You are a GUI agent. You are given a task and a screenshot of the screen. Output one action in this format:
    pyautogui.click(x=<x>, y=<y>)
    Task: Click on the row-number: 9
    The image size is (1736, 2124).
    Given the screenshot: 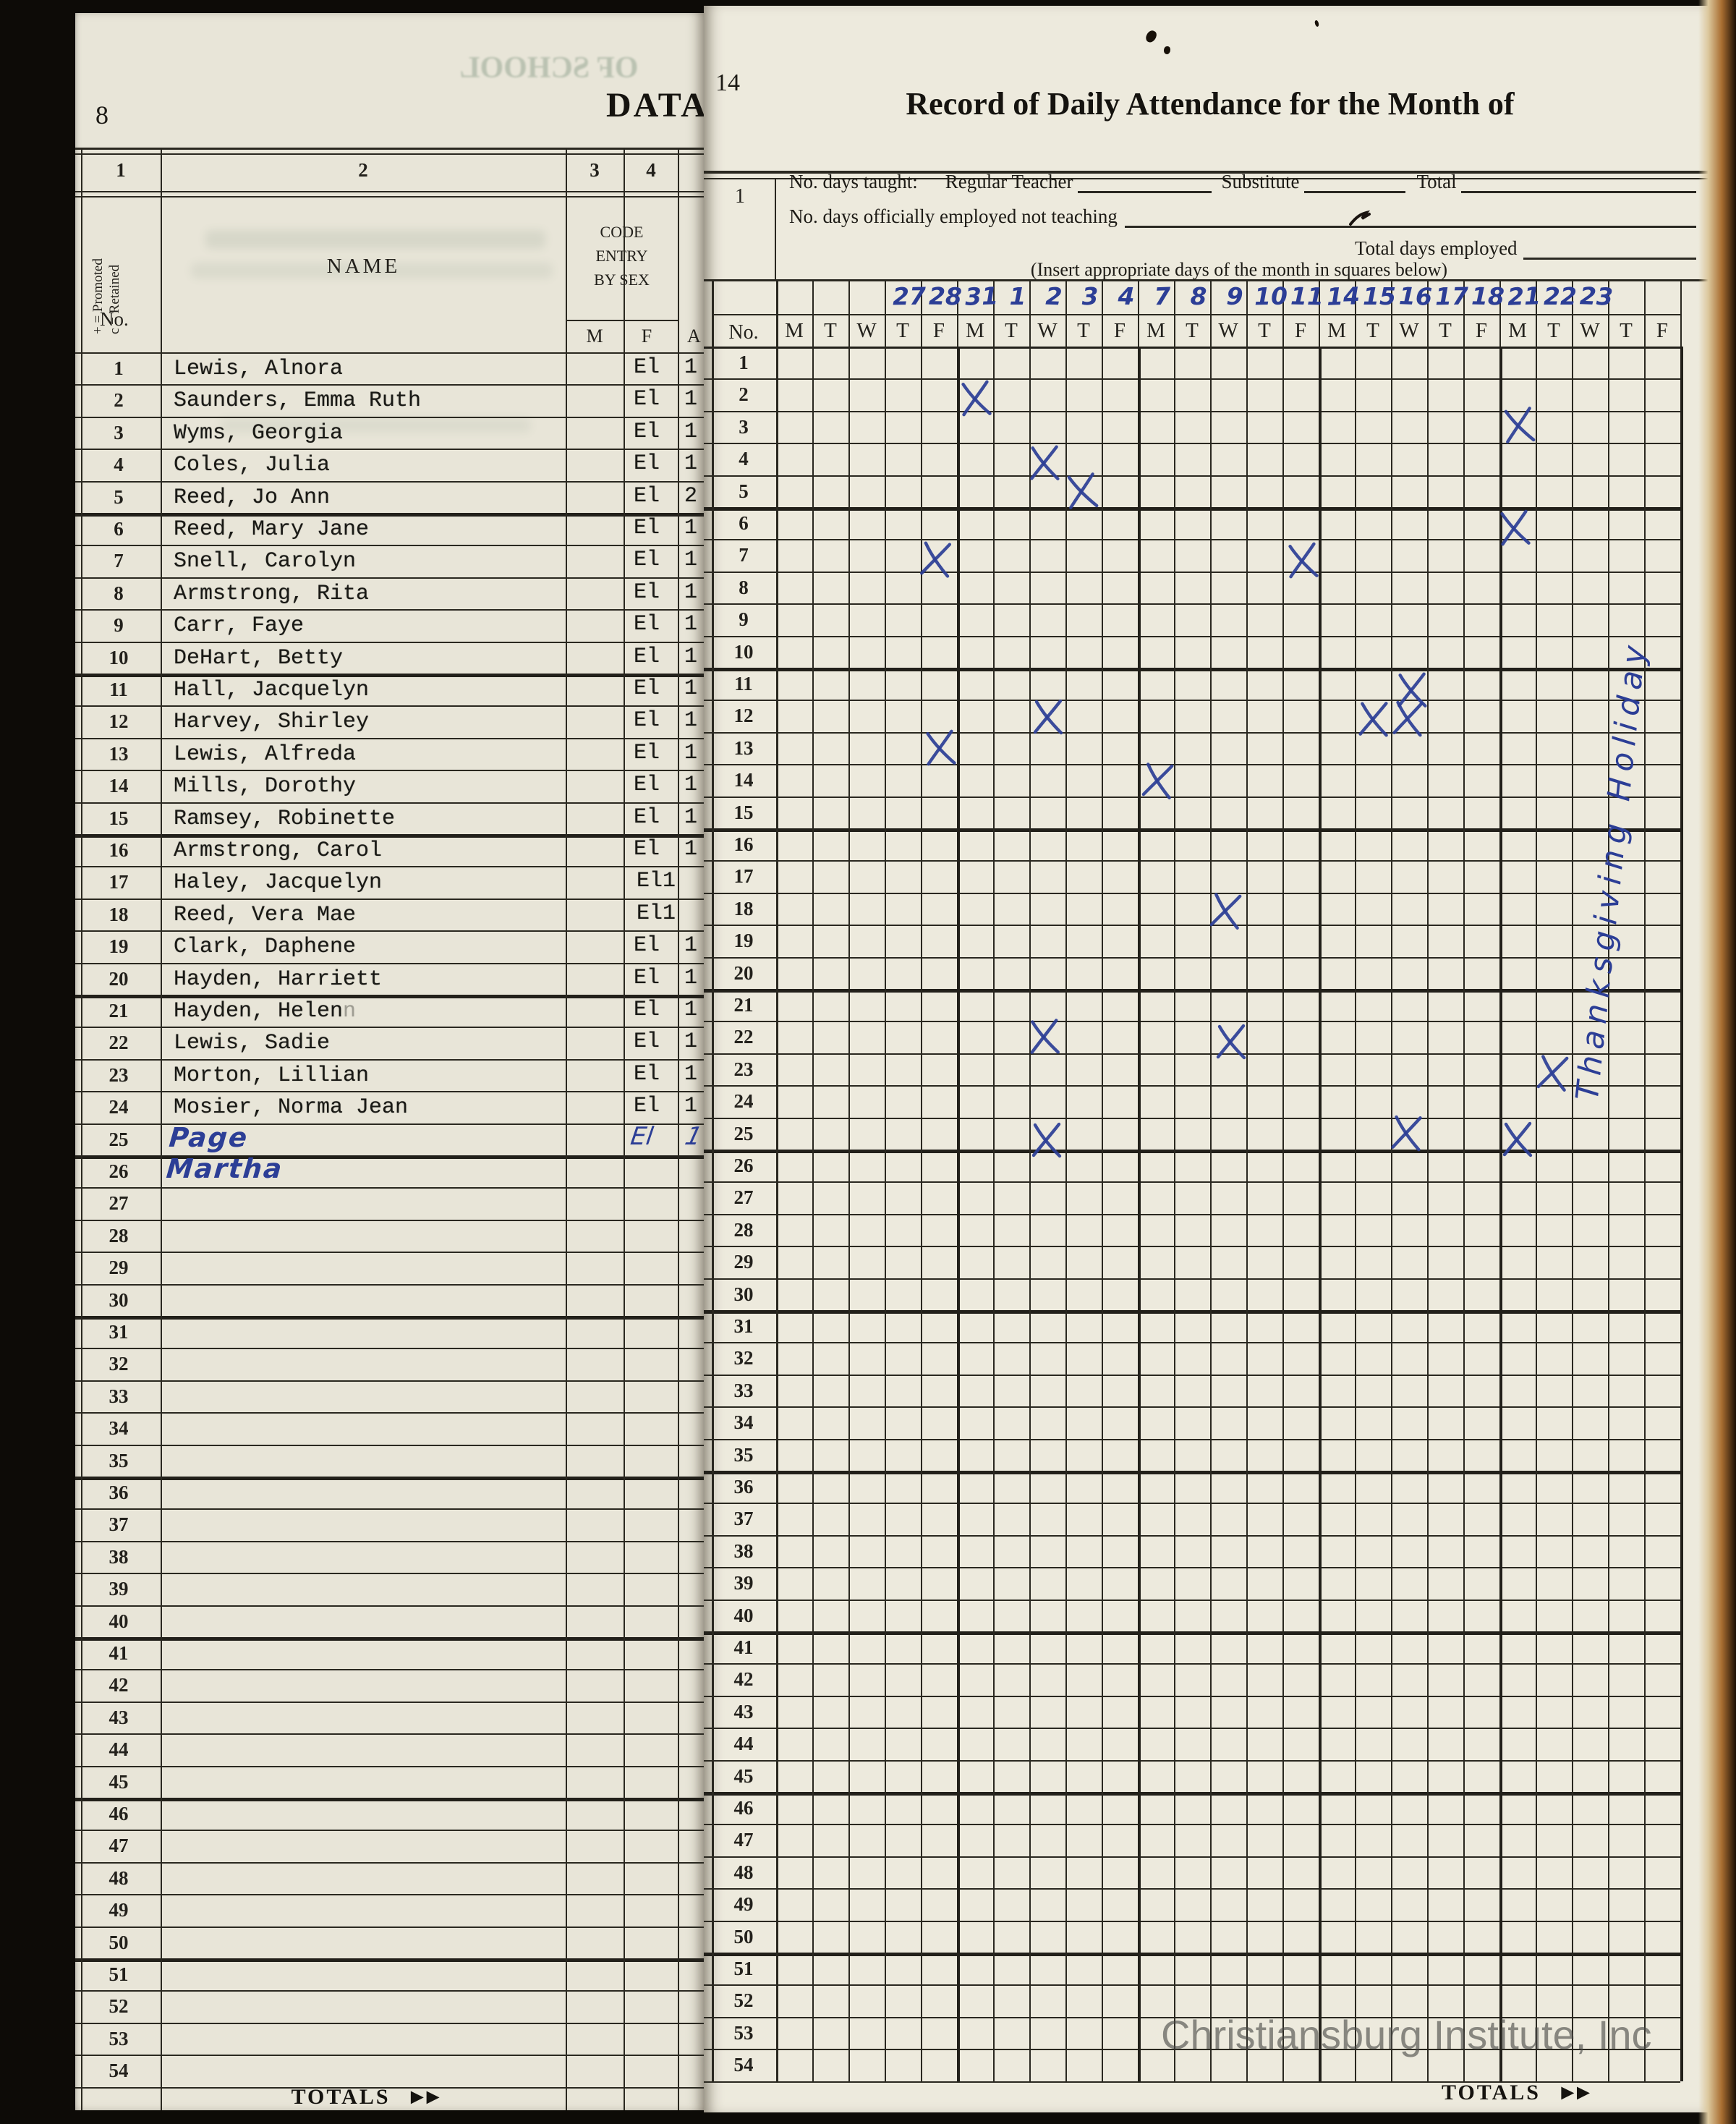 What is the action you would take?
    pyautogui.click(x=119, y=625)
    